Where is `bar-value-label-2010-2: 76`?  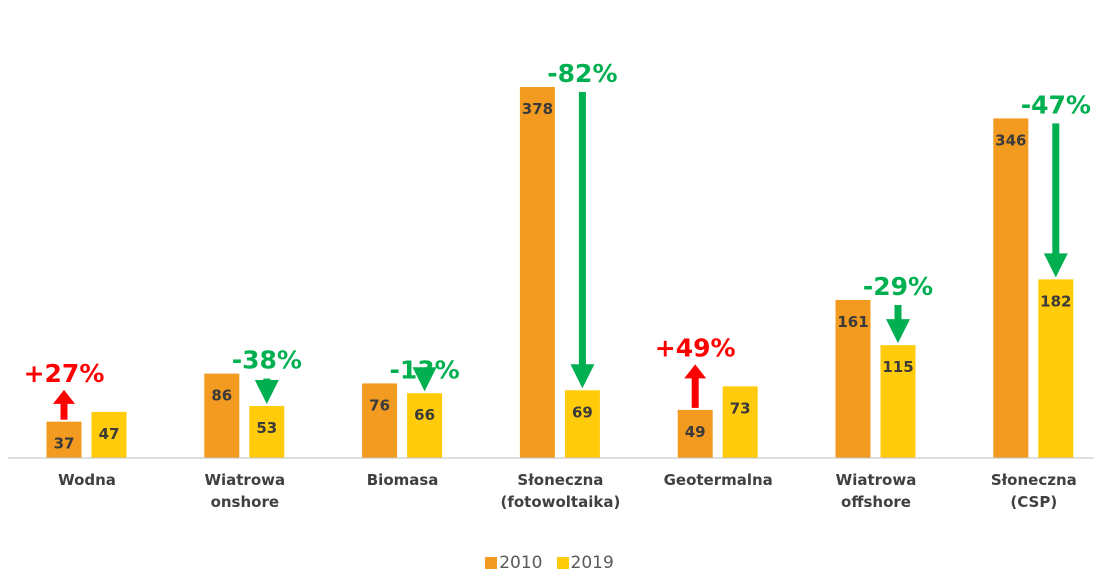
bar-value-label-2010-2: 76 is located at coordinates (379, 405).